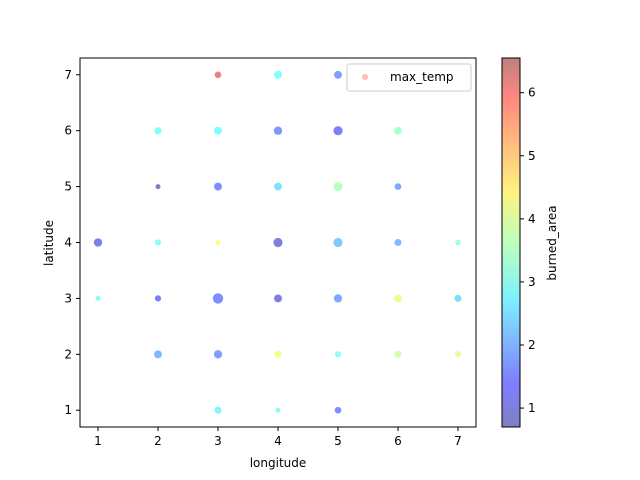 Image resolution: width=640 pixels, height=480 pixels. Describe the element at coordinates (532, 408) in the screenshot. I see `colorbar-tick-label: 1` at that location.